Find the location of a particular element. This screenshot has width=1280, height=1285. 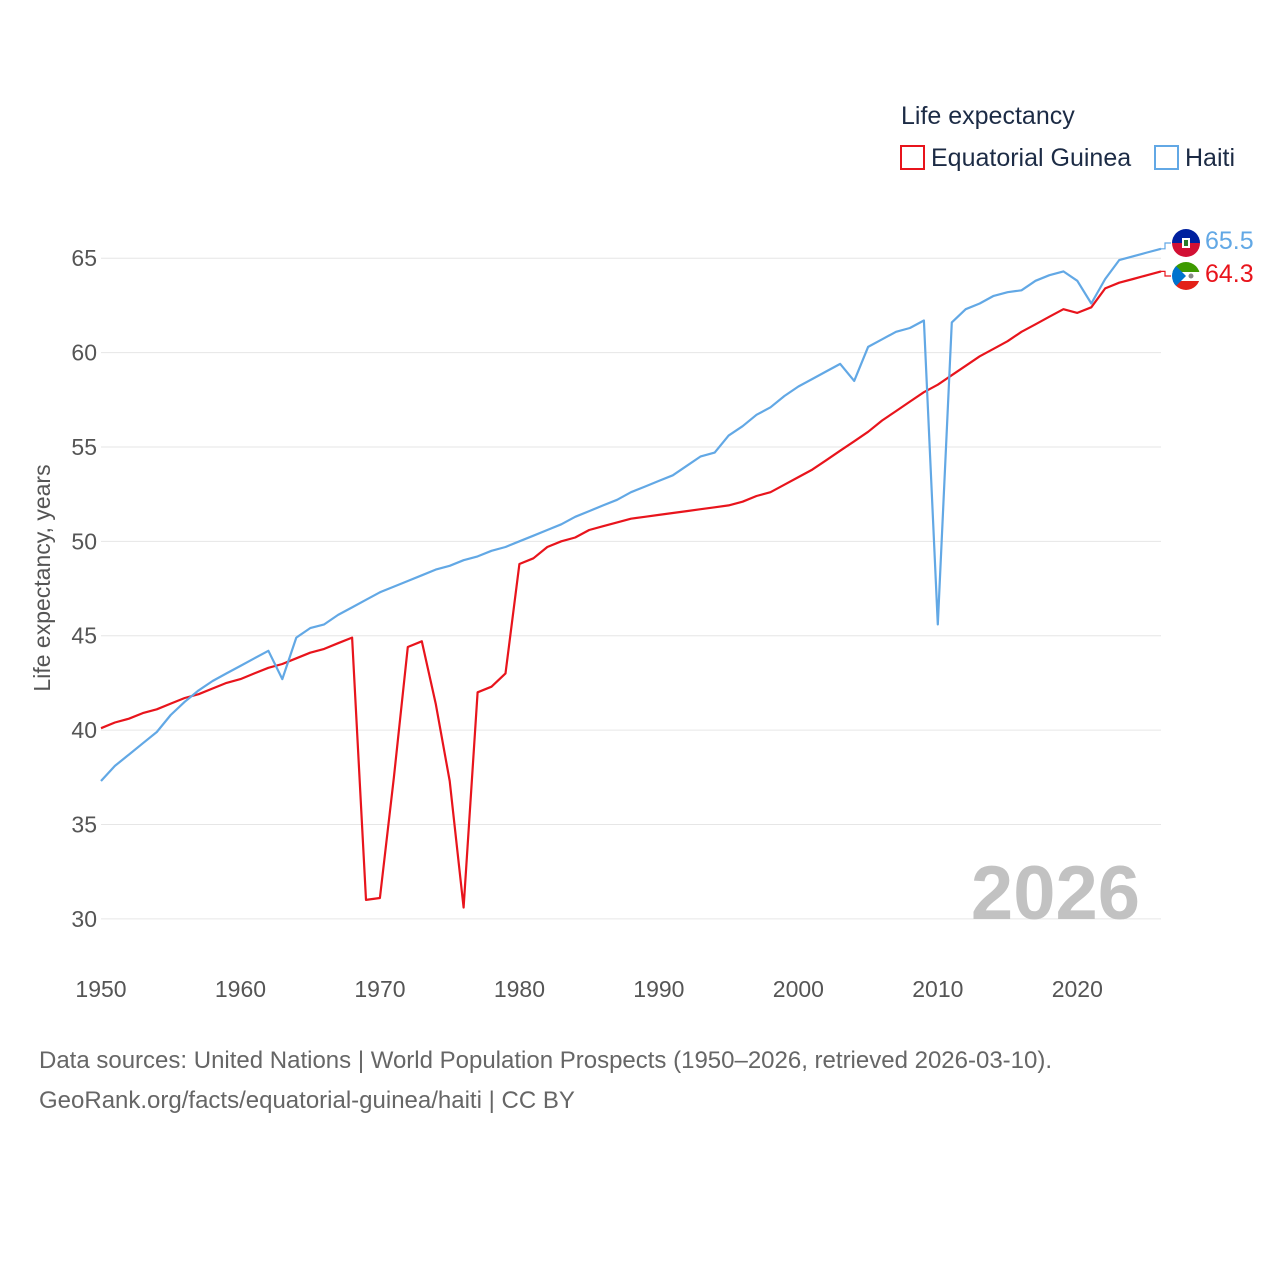

legend-swatch-haiti is located at coordinates (1166, 157).